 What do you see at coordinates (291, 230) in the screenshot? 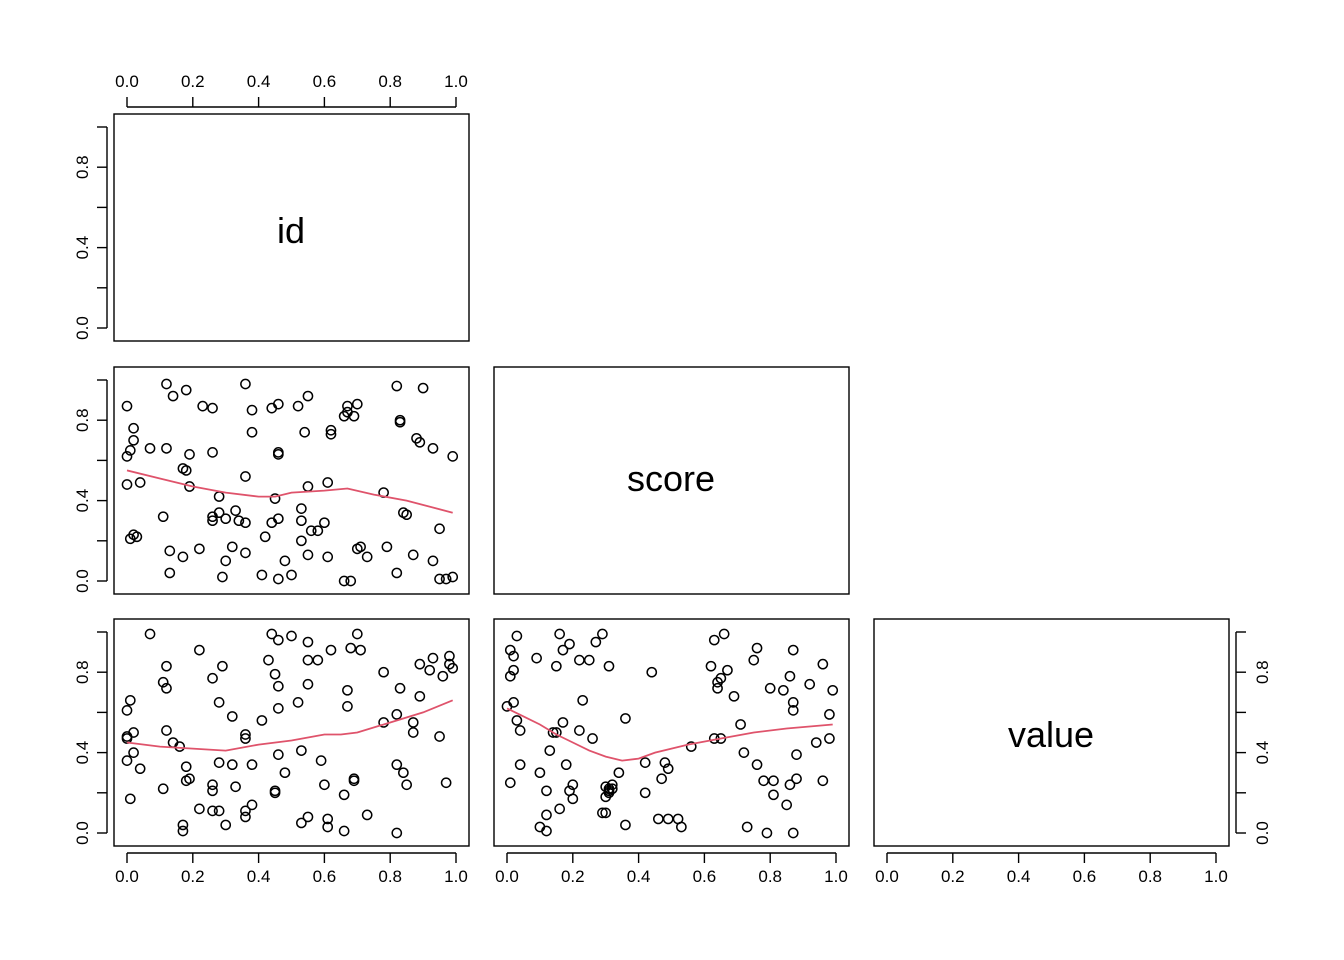
I see `variable-label-id: id` at bounding box center [291, 230].